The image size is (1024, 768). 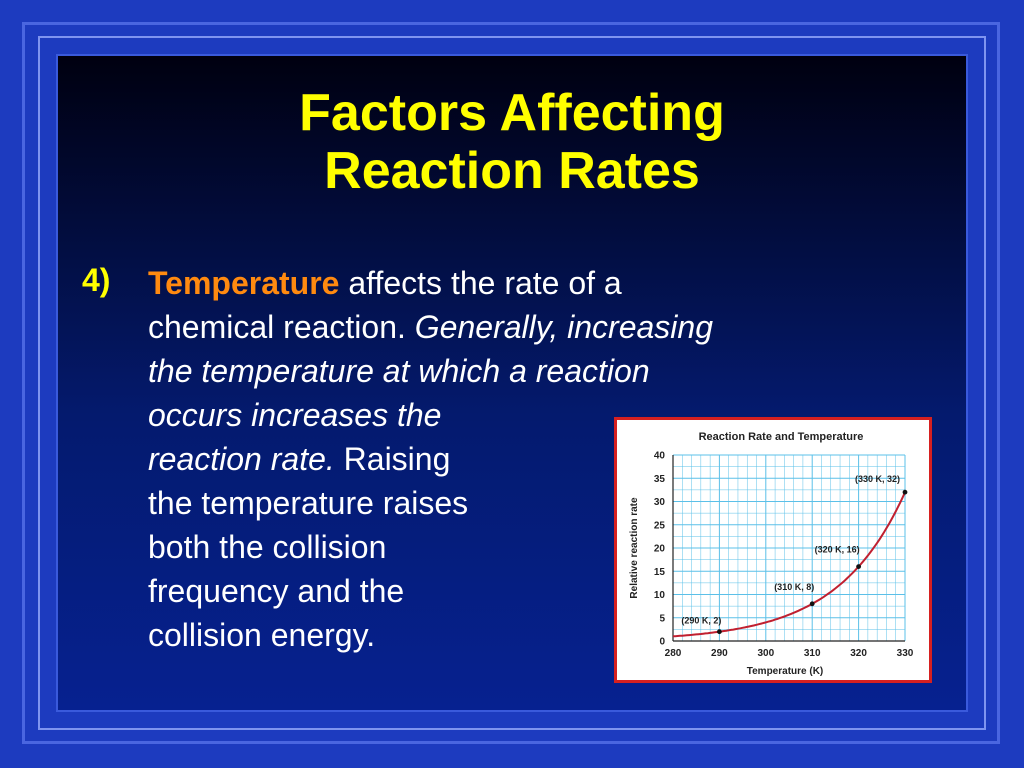 What do you see at coordinates (812, 653) in the screenshot?
I see `x-tick-label: 310` at bounding box center [812, 653].